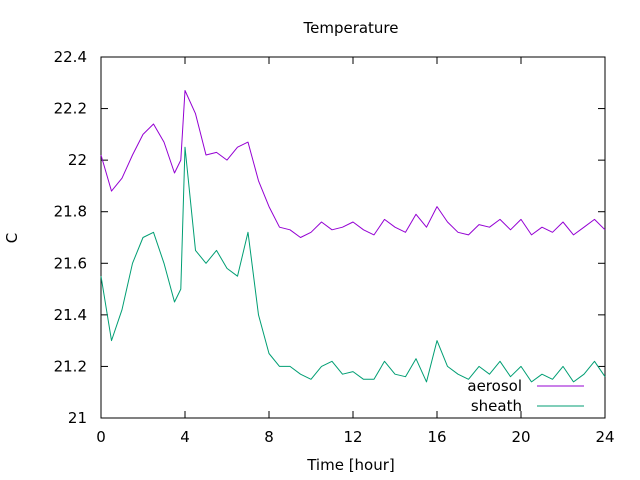 The height and width of the screenshot is (480, 640). What do you see at coordinates (70, 109) in the screenshot?
I see `y-tick-label: 22.2` at bounding box center [70, 109].